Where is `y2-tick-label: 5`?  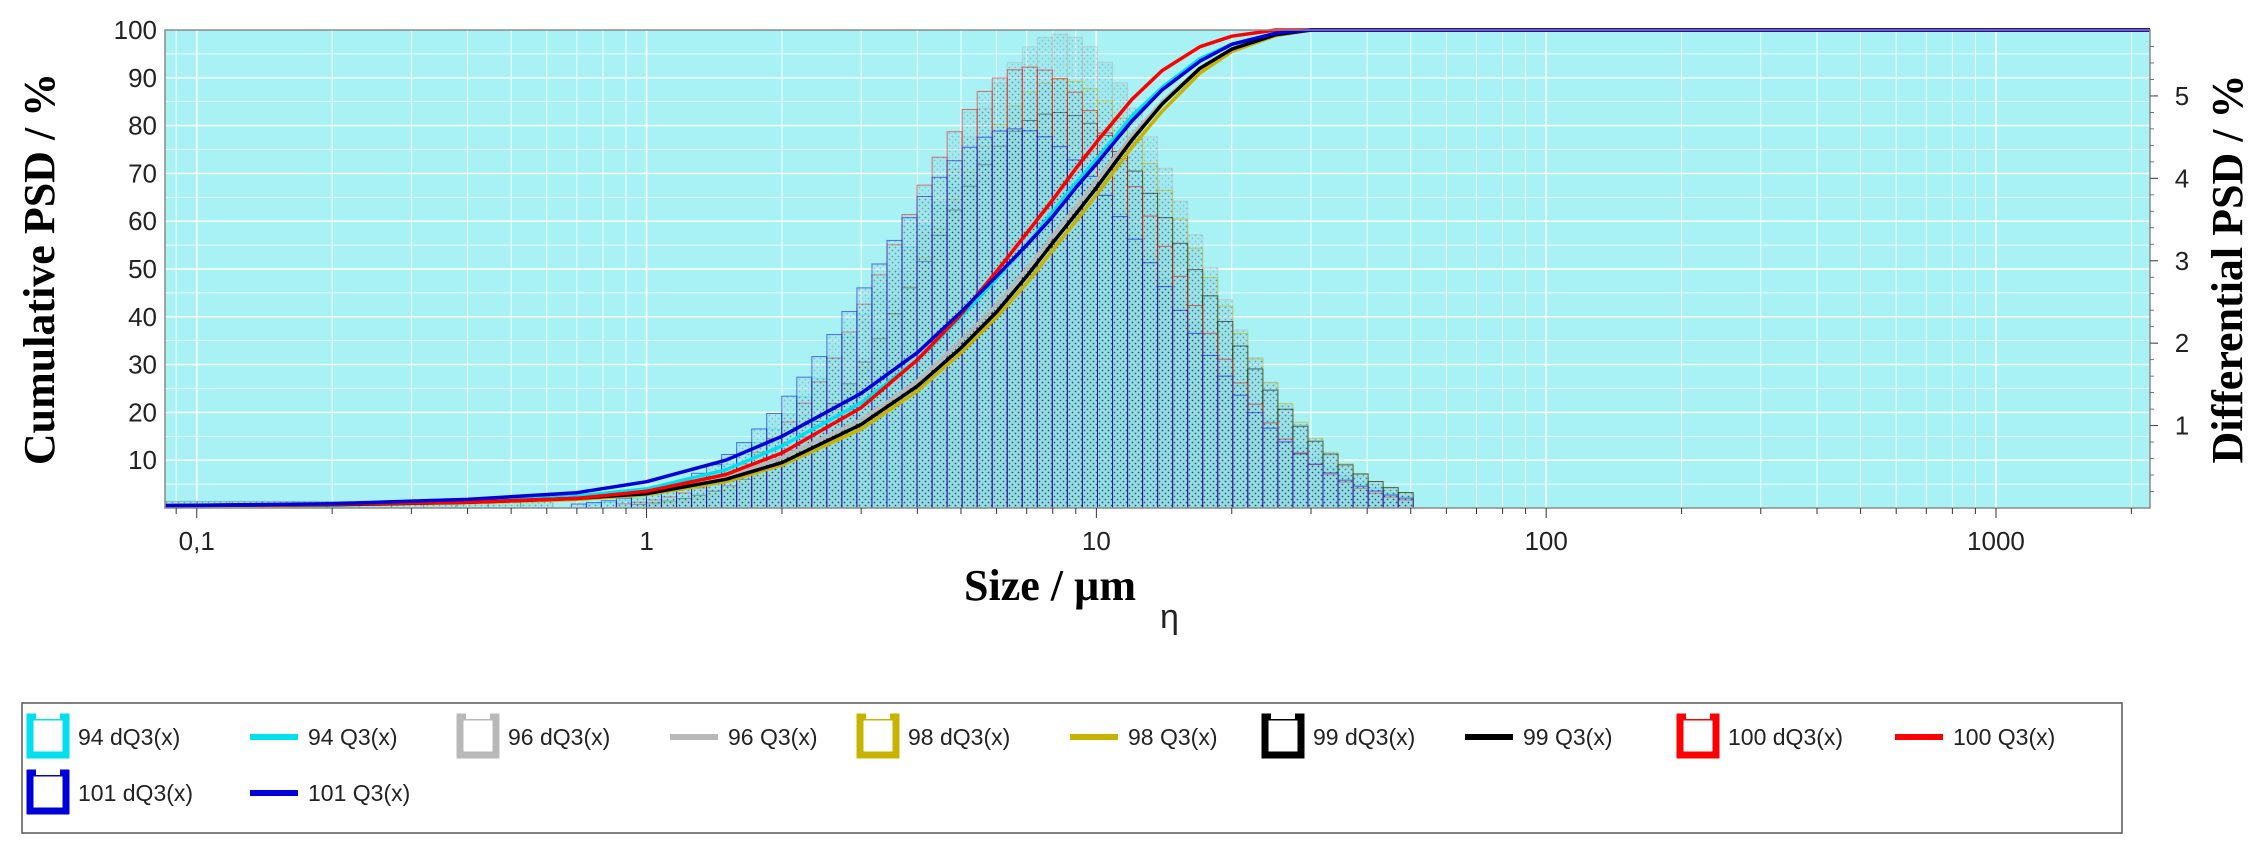 y2-tick-label: 5 is located at coordinates (2182, 96).